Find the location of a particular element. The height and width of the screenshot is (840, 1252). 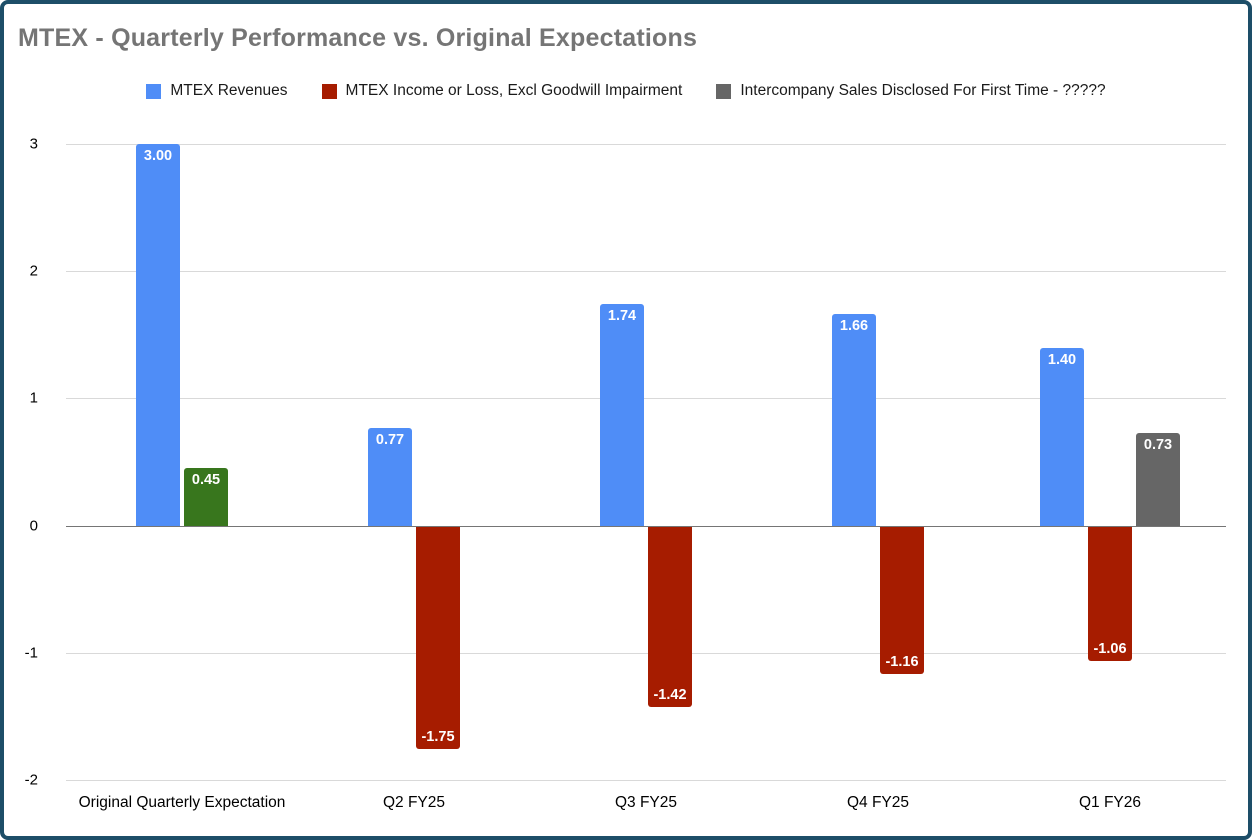

chart-bar: -1.16 is located at coordinates (902, 600).